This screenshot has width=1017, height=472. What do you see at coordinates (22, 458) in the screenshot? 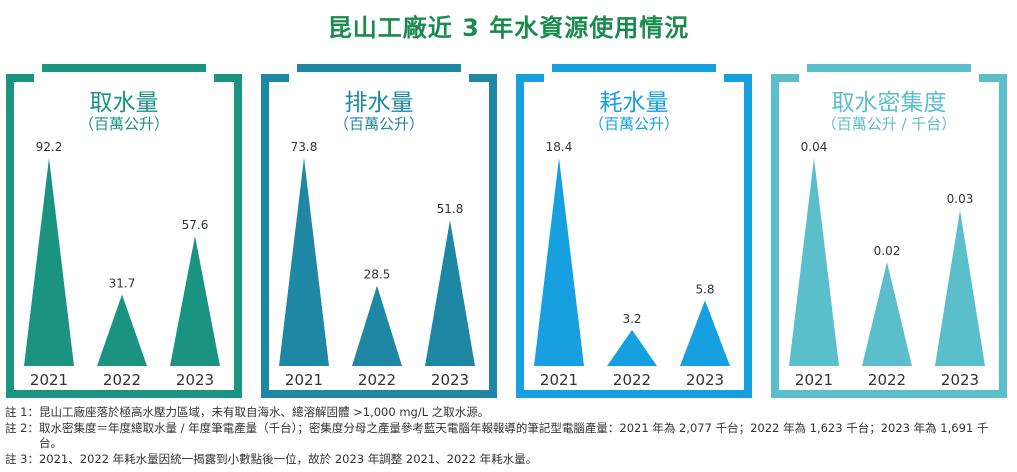
I see `footnote-marker: 註 3：` at bounding box center [22, 458].